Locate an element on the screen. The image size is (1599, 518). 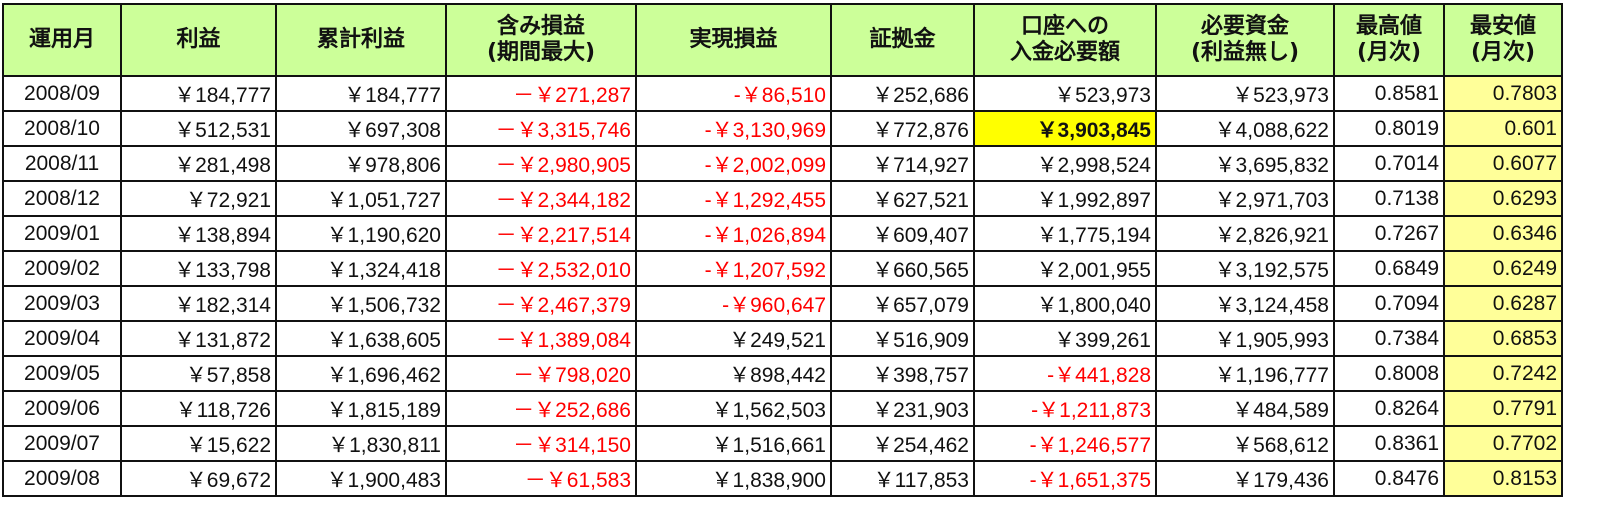
cell-unrealized-pl: －￥798,020 is located at coordinates (541, 373).